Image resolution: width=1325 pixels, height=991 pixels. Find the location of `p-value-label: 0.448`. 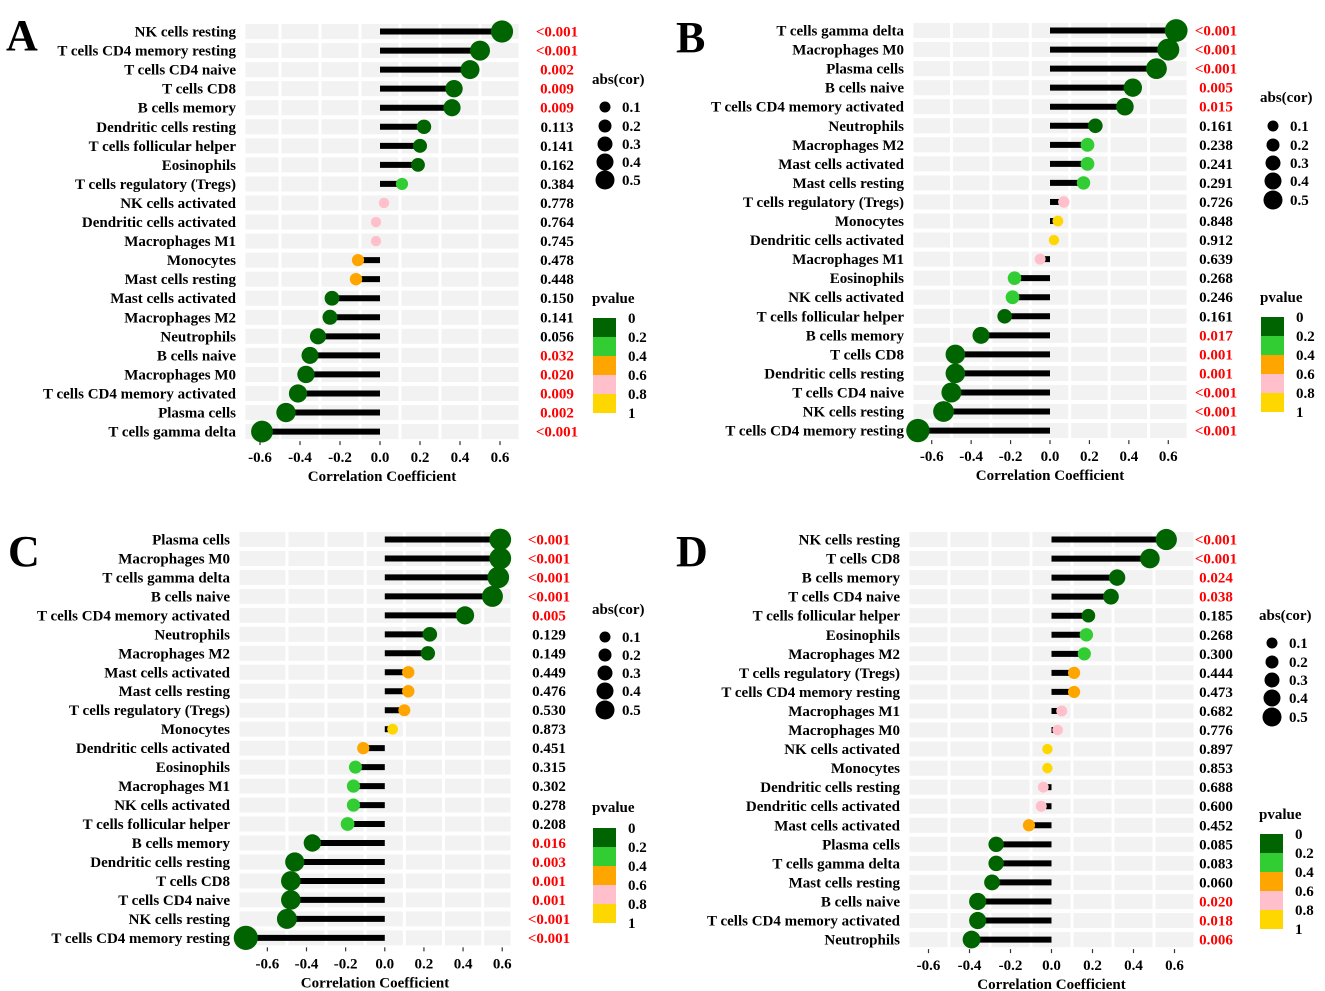

p-value-label: 0.448 is located at coordinates (557, 280).